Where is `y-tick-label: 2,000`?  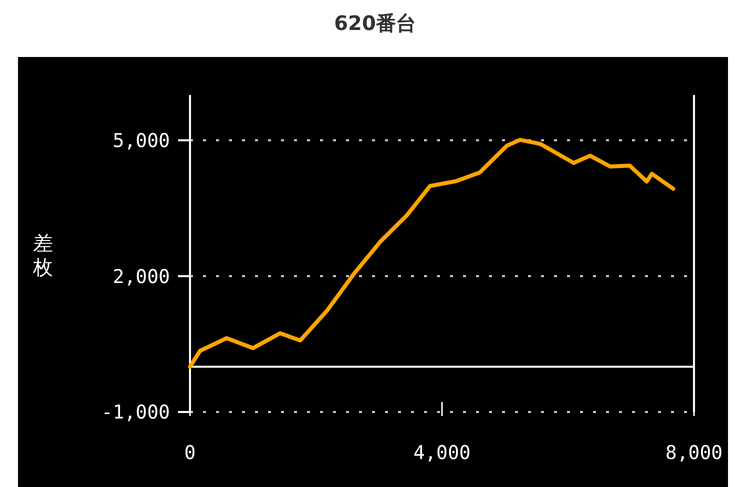
y-tick-label: 2,000 is located at coordinates (141, 277).